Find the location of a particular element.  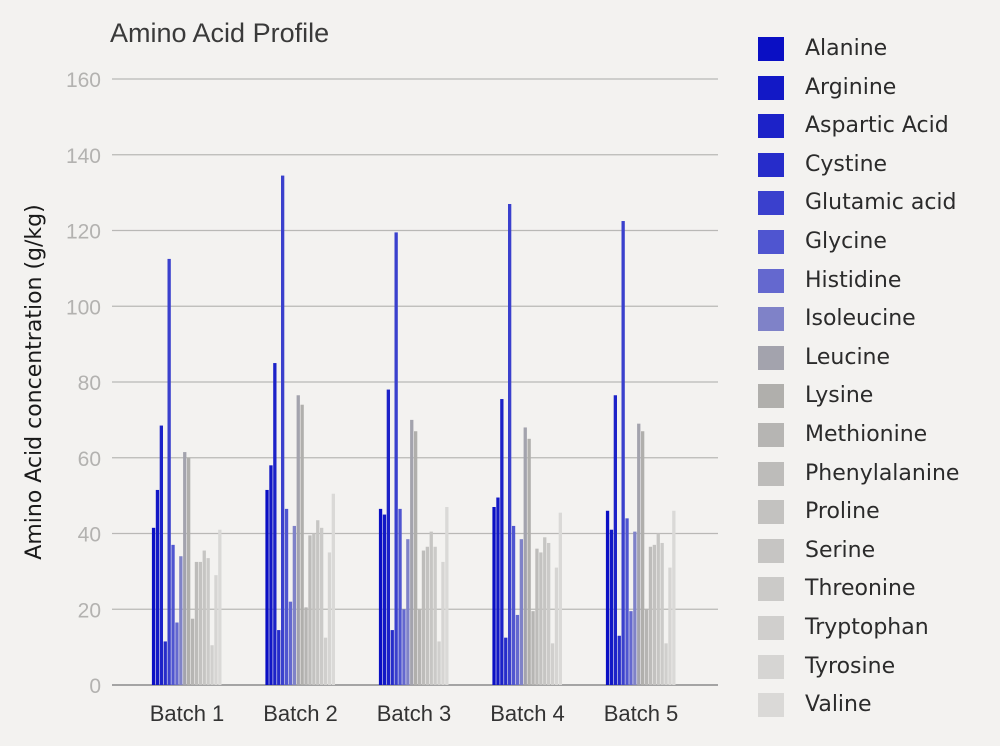

x-tick-label: Batch 2 is located at coordinates (300, 713).